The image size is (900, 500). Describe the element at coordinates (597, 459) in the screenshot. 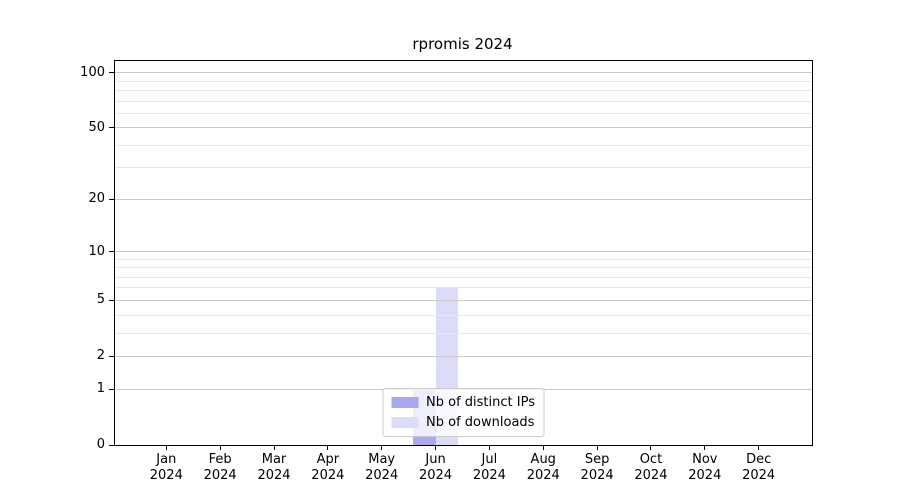

I see `x-tick-month: Sep` at that location.